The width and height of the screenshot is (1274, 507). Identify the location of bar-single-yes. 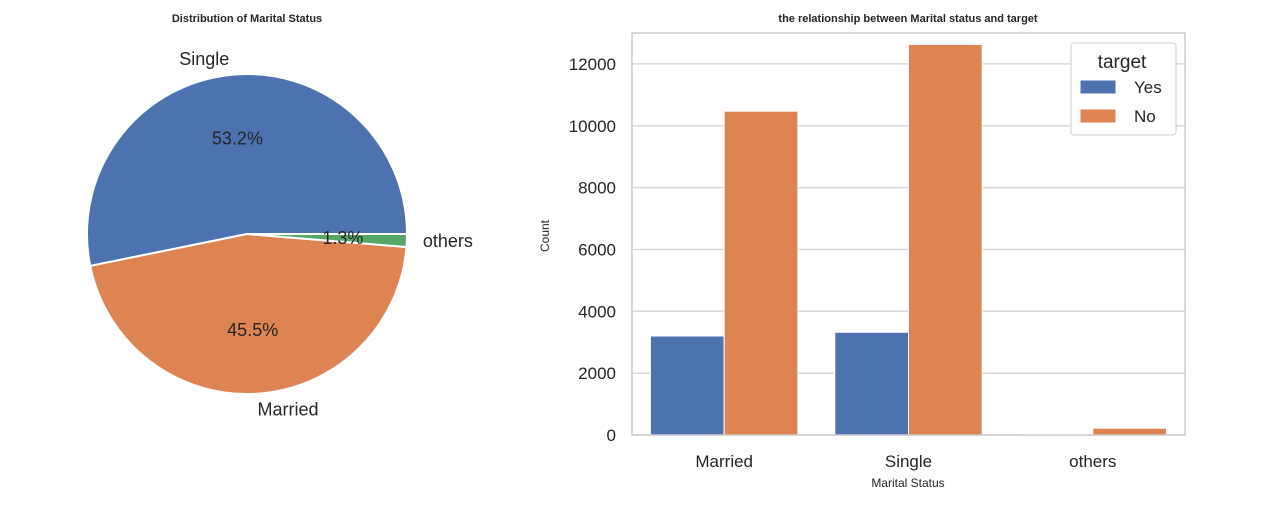
(871, 383).